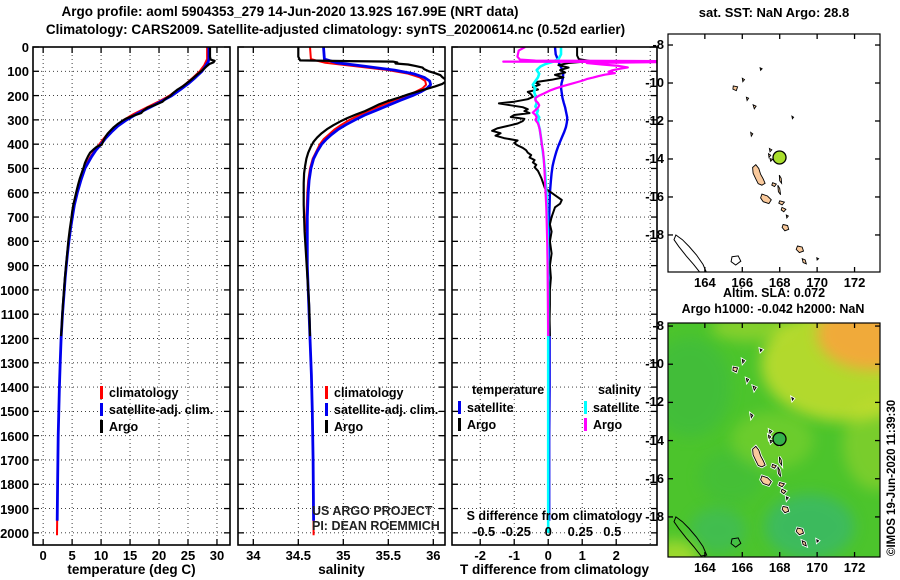  Describe the element at coordinates (484, 531) in the screenshot. I see `s-diff-tick-label: -0.5` at that location.